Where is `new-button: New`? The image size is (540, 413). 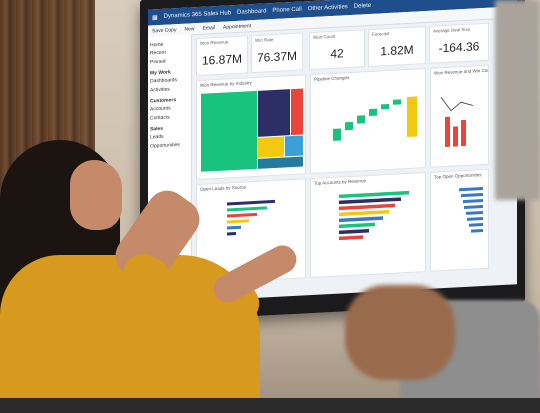
new-button: New is located at coordinates (189, 29).